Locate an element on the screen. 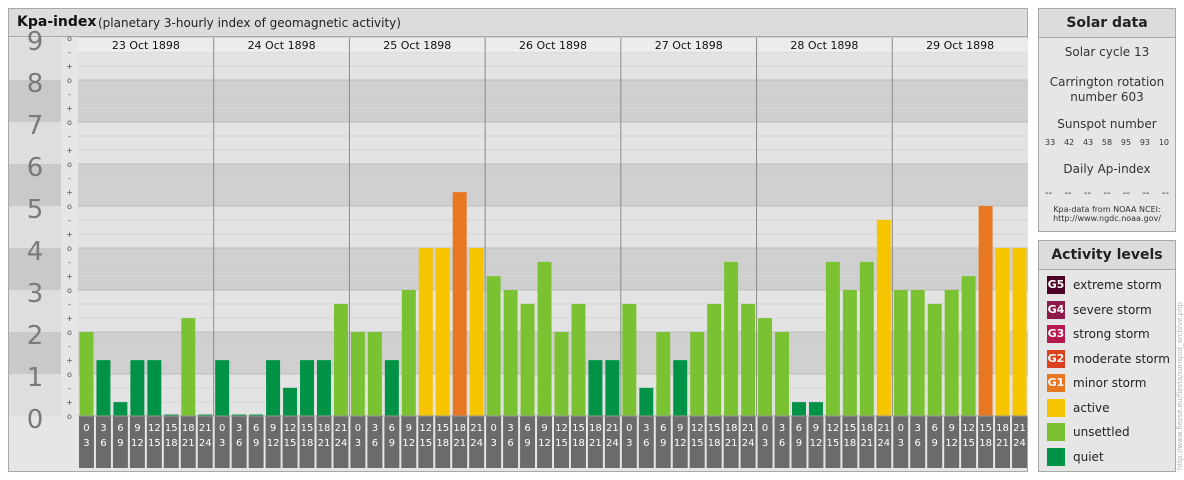 The height and width of the screenshot is (480, 1184). level-label: moderate storm is located at coordinates (1121, 358).